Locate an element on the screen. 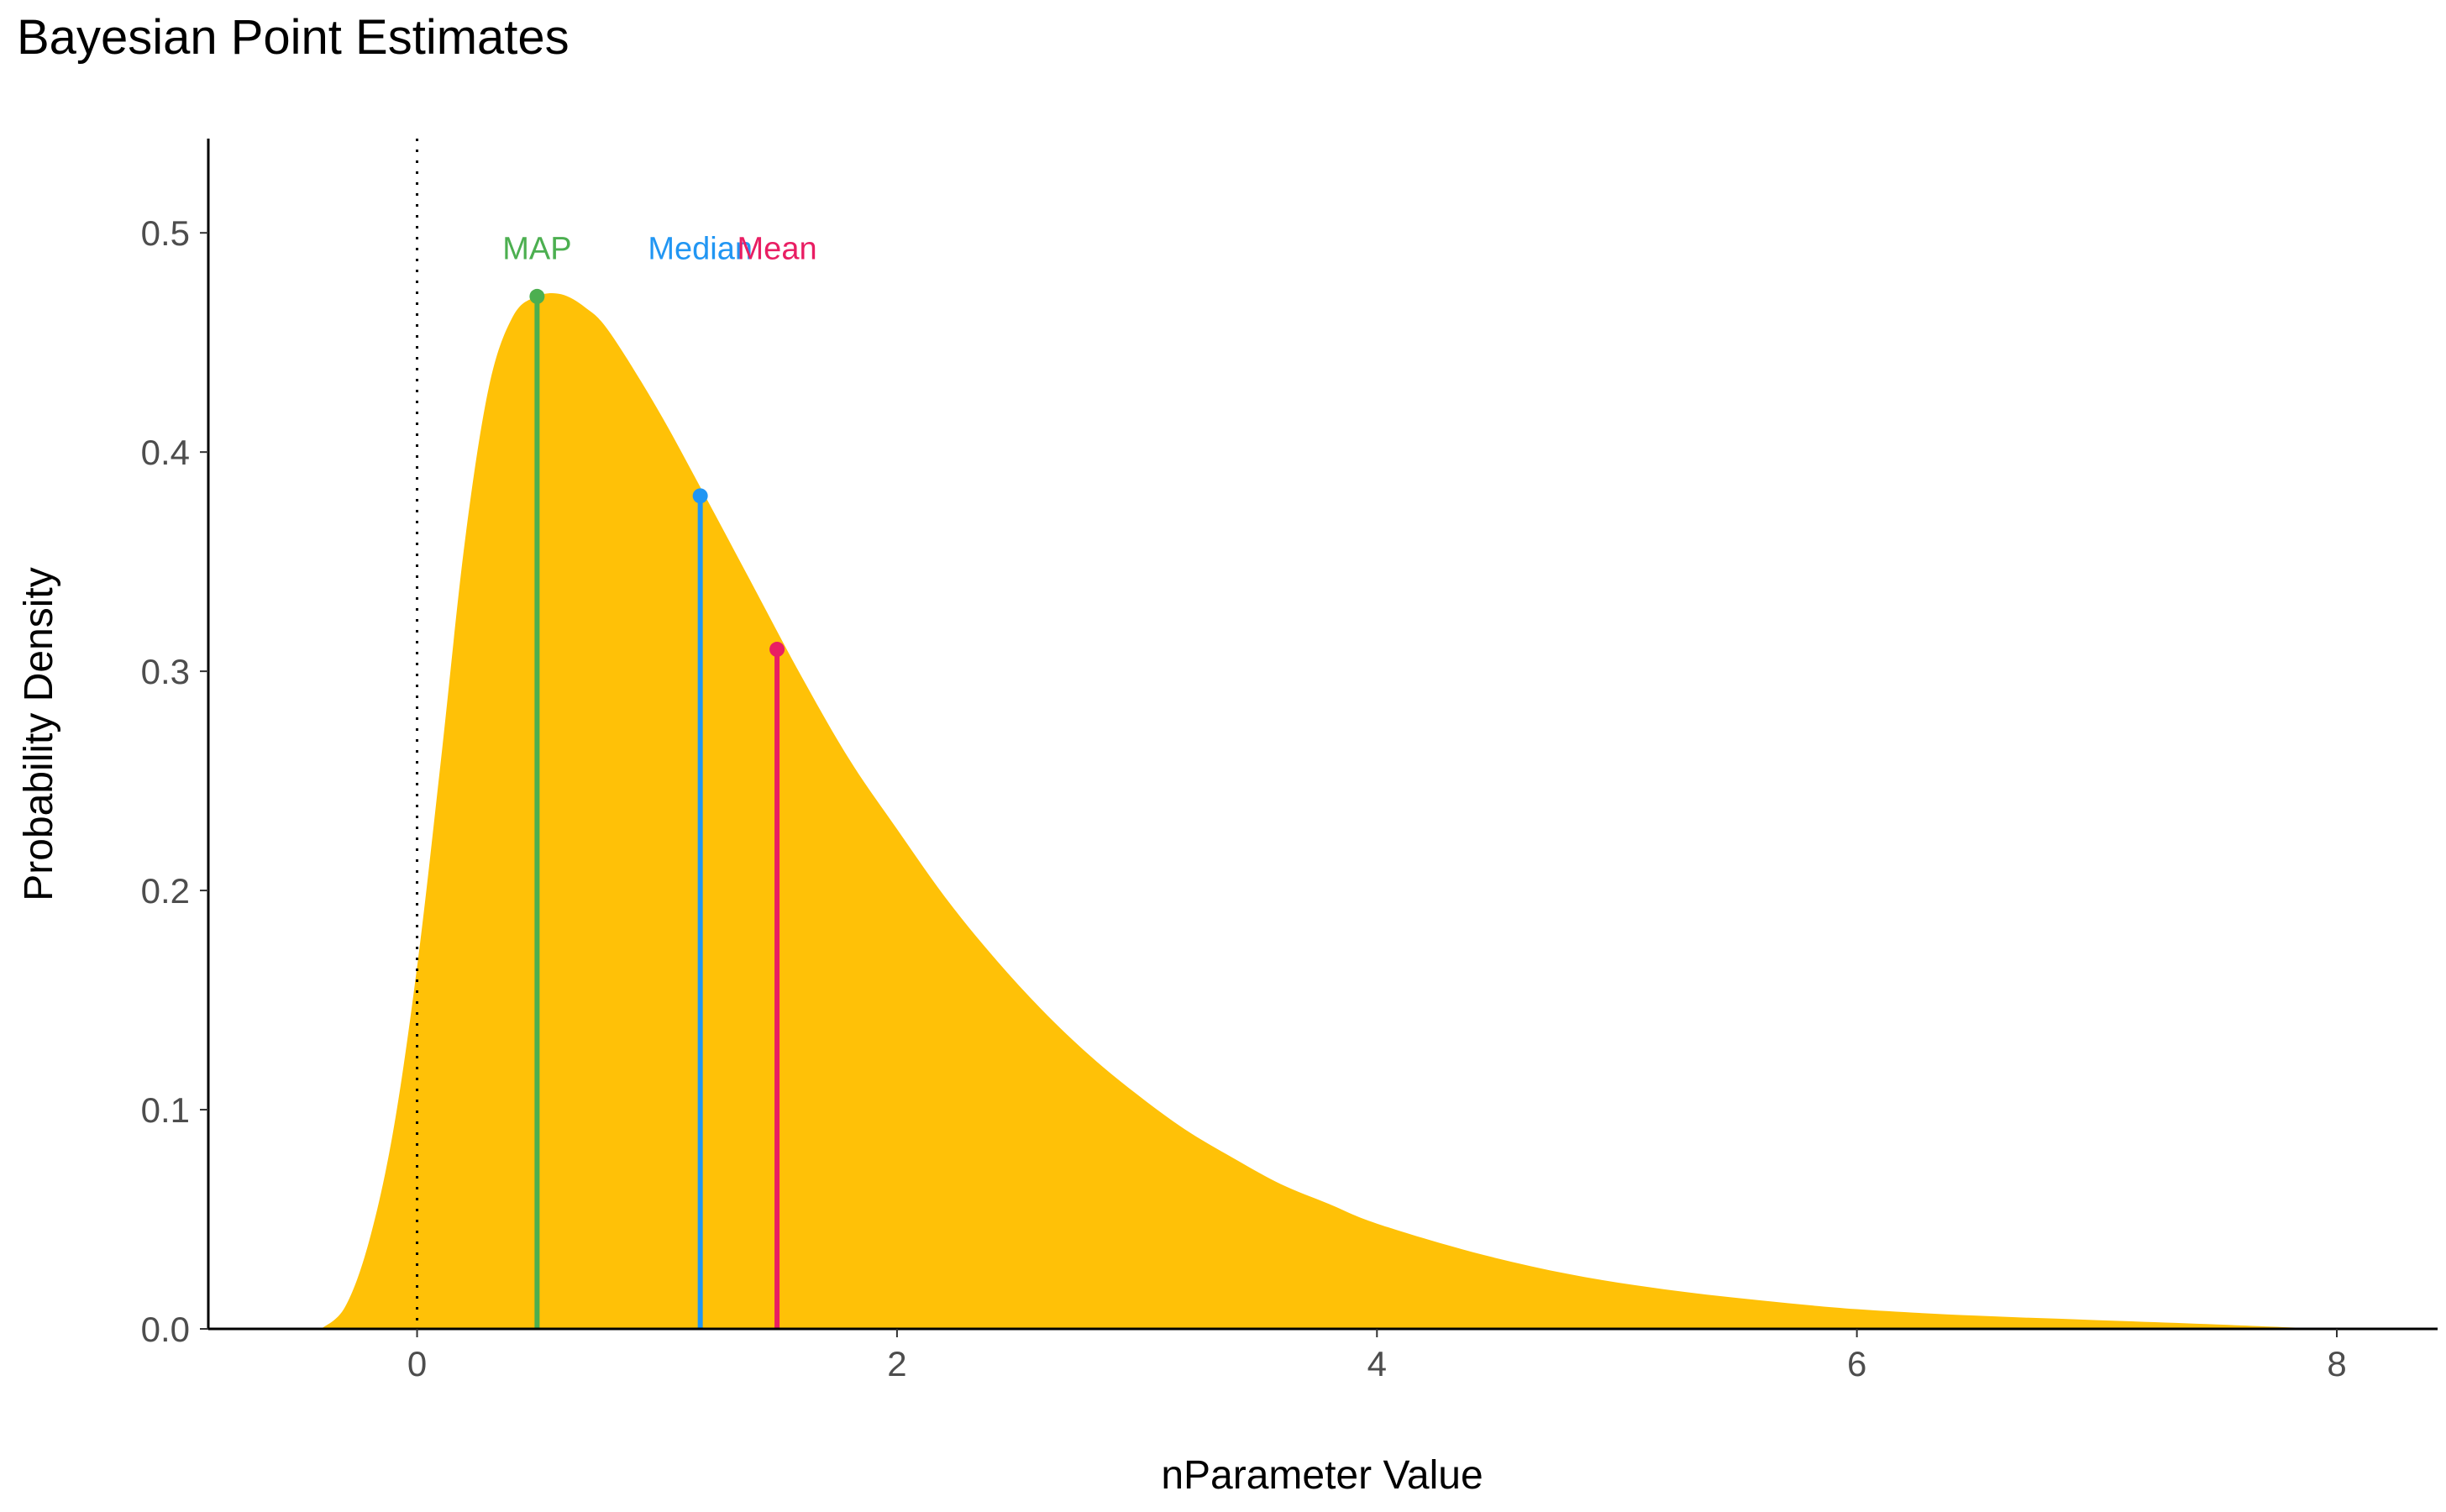  mean-label: Mean is located at coordinates (777, 249).